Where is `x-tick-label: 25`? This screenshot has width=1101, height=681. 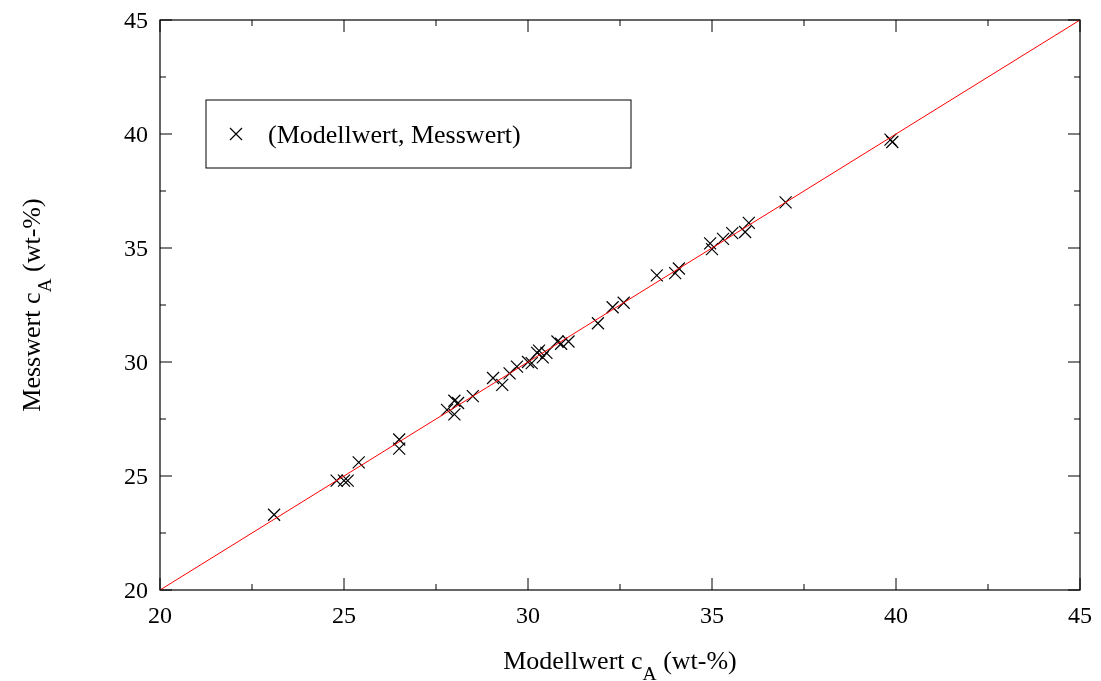 x-tick-label: 25 is located at coordinates (344, 615).